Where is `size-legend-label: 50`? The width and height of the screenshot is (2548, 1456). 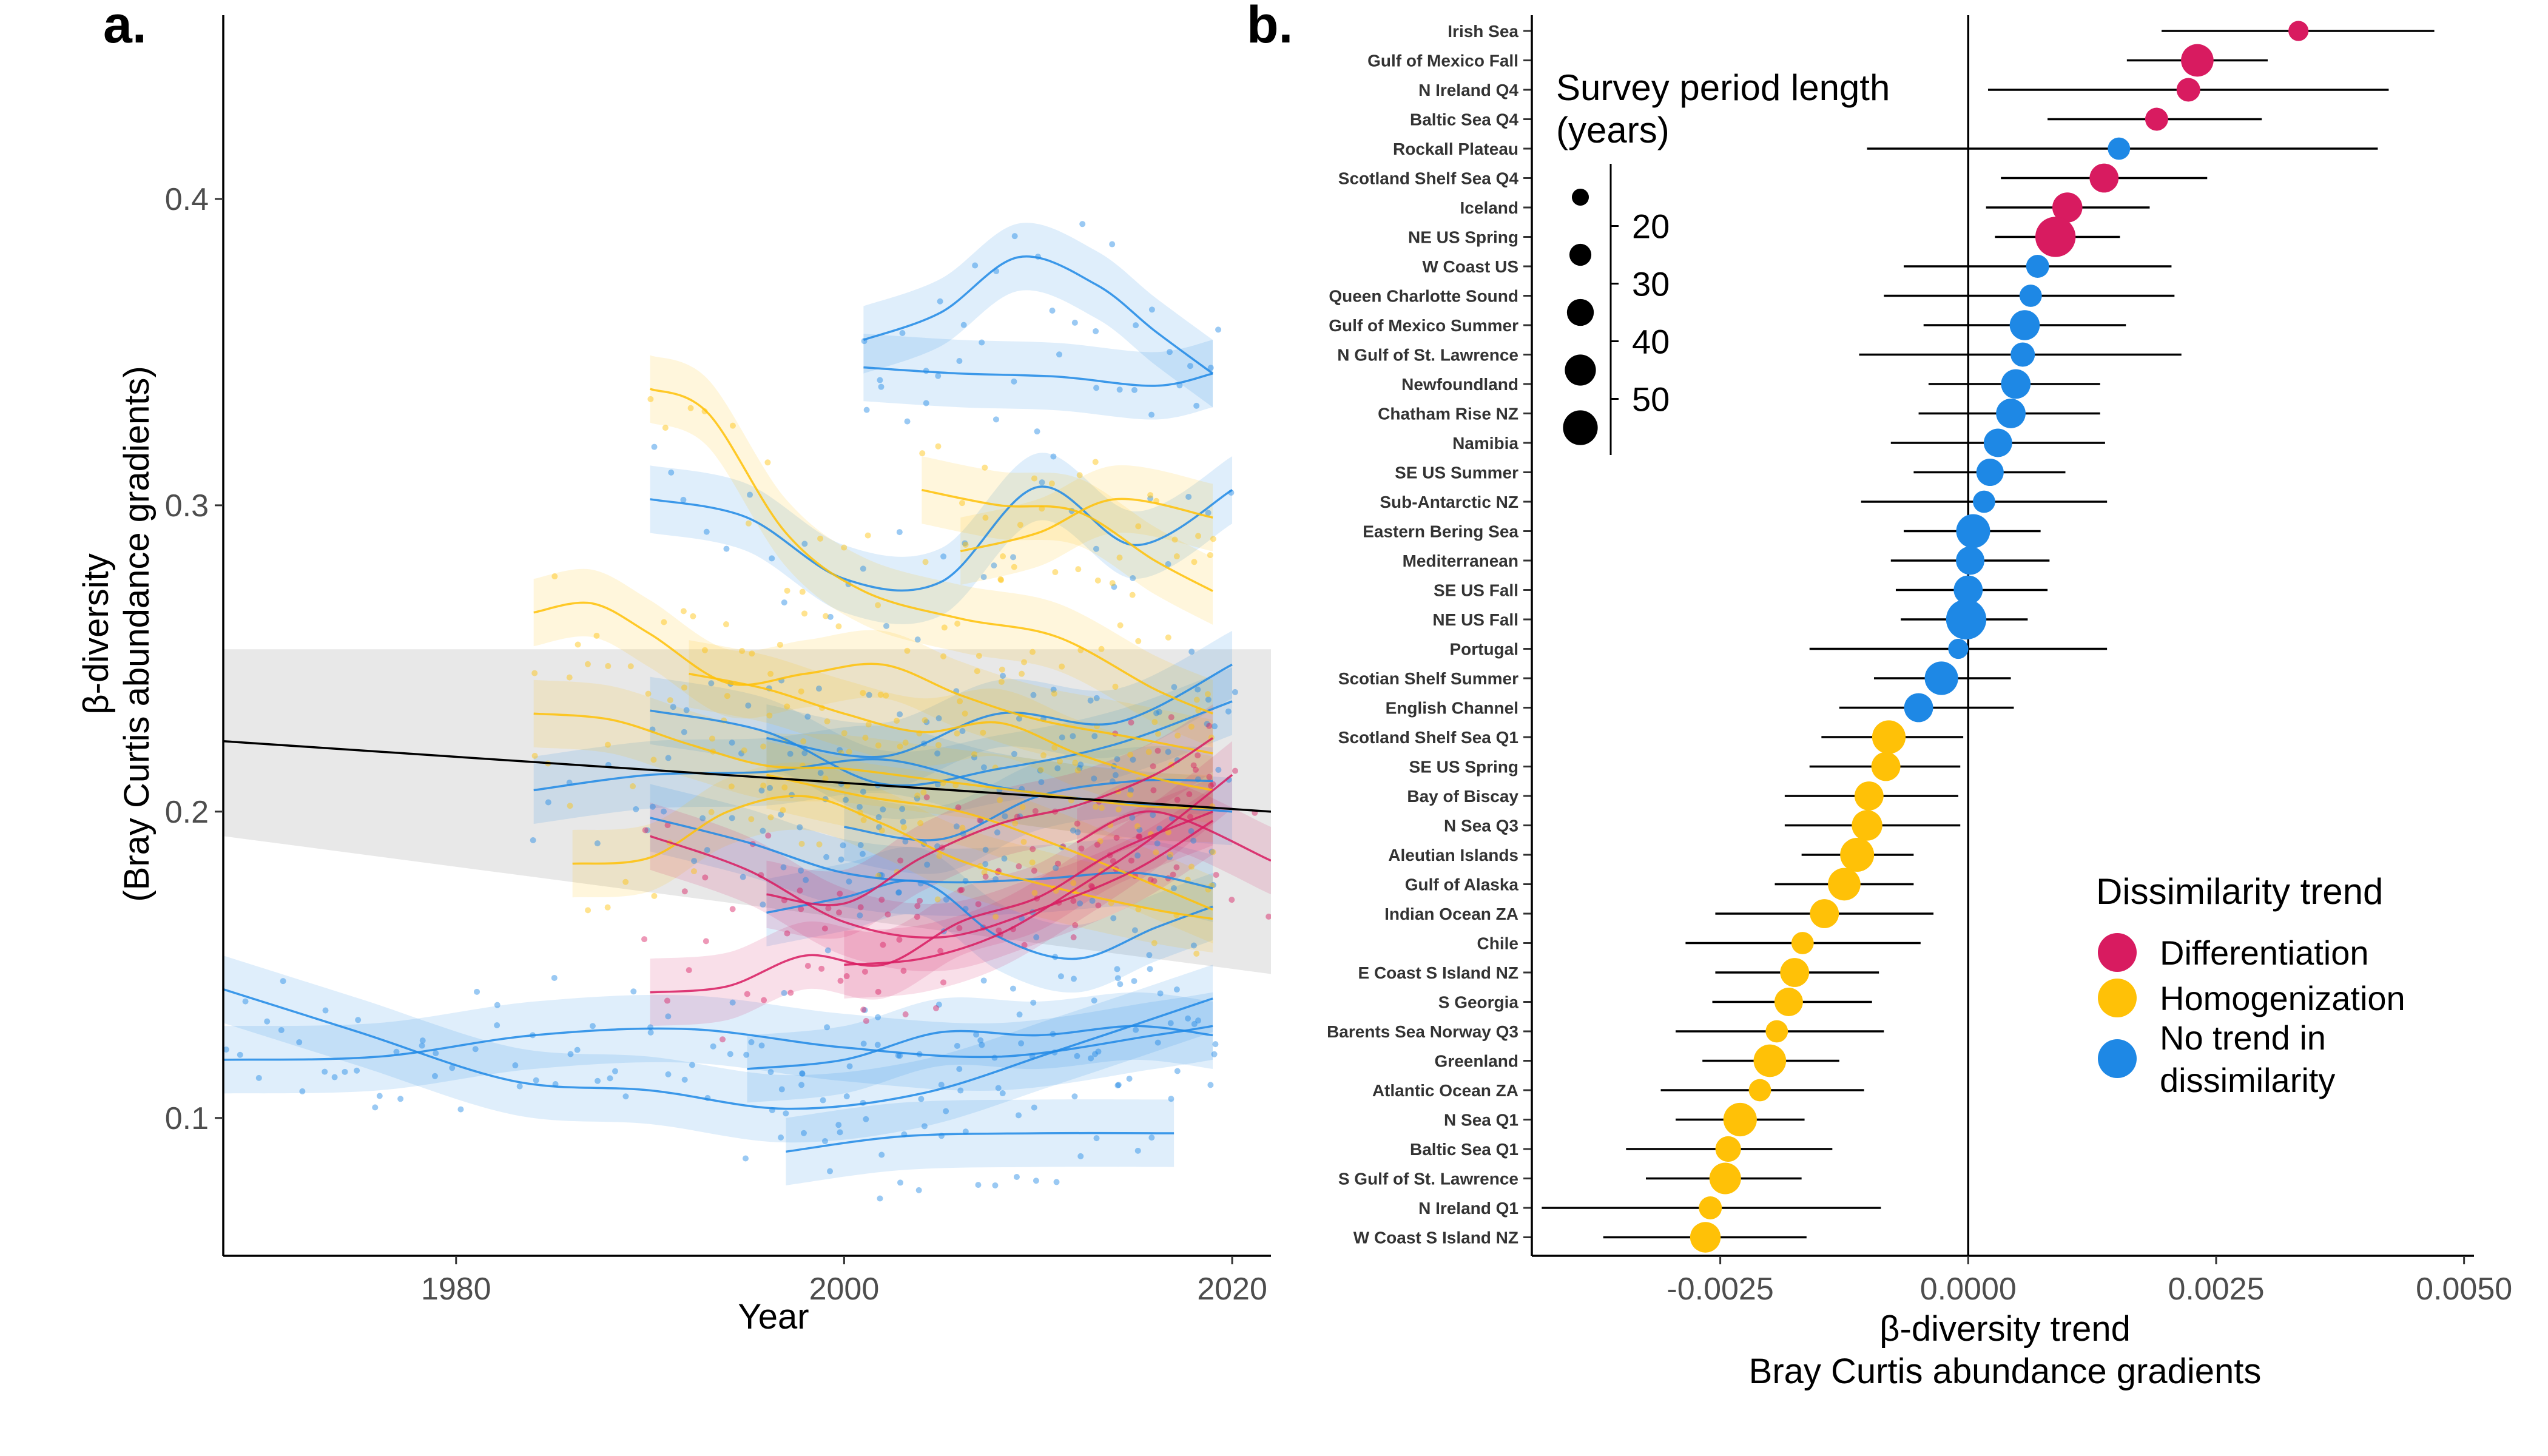 size-legend-label: 50 is located at coordinates (1651, 399).